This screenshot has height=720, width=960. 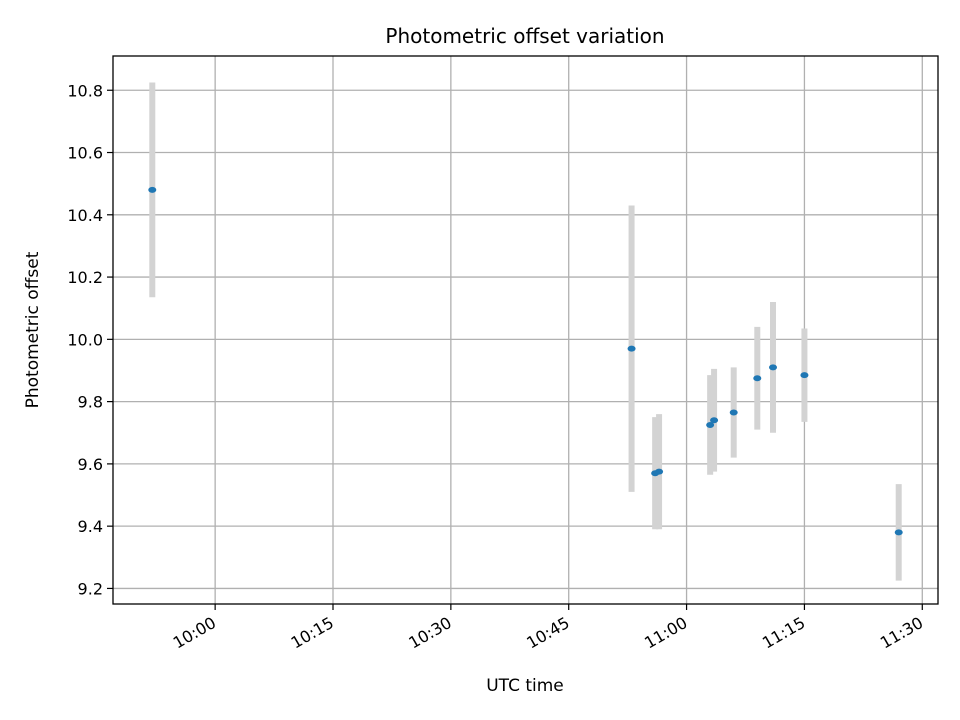 I want to click on x-axis-ticks: 10:00 10:15 10:30 10:45 11:00 11:15 11:30, so click(x=548, y=628).